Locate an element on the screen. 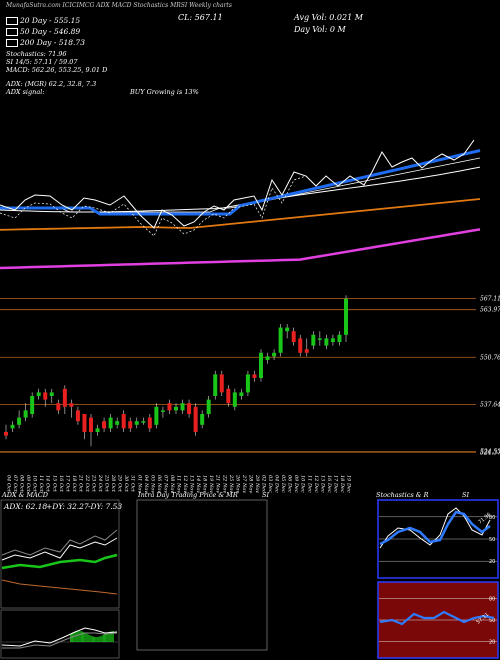 The height and width of the screenshot is (660, 500). ema20-readout: 20 Day - 555.15 is located at coordinates (43, 20).